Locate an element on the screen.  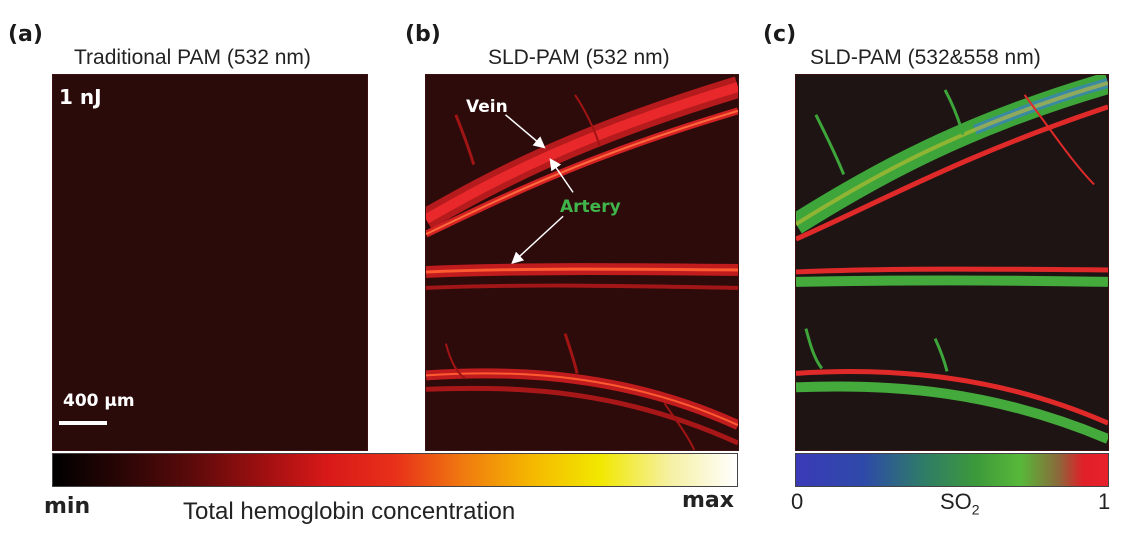
hemoglobin-max-label: max is located at coordinates (708, 500).